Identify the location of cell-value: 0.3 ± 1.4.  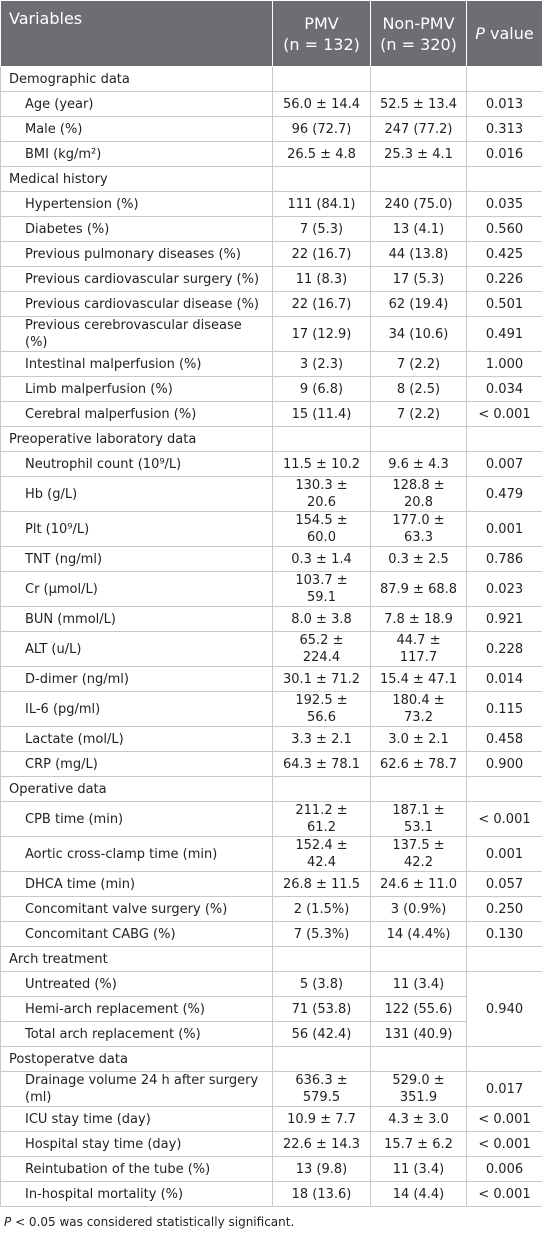
(322, 559).